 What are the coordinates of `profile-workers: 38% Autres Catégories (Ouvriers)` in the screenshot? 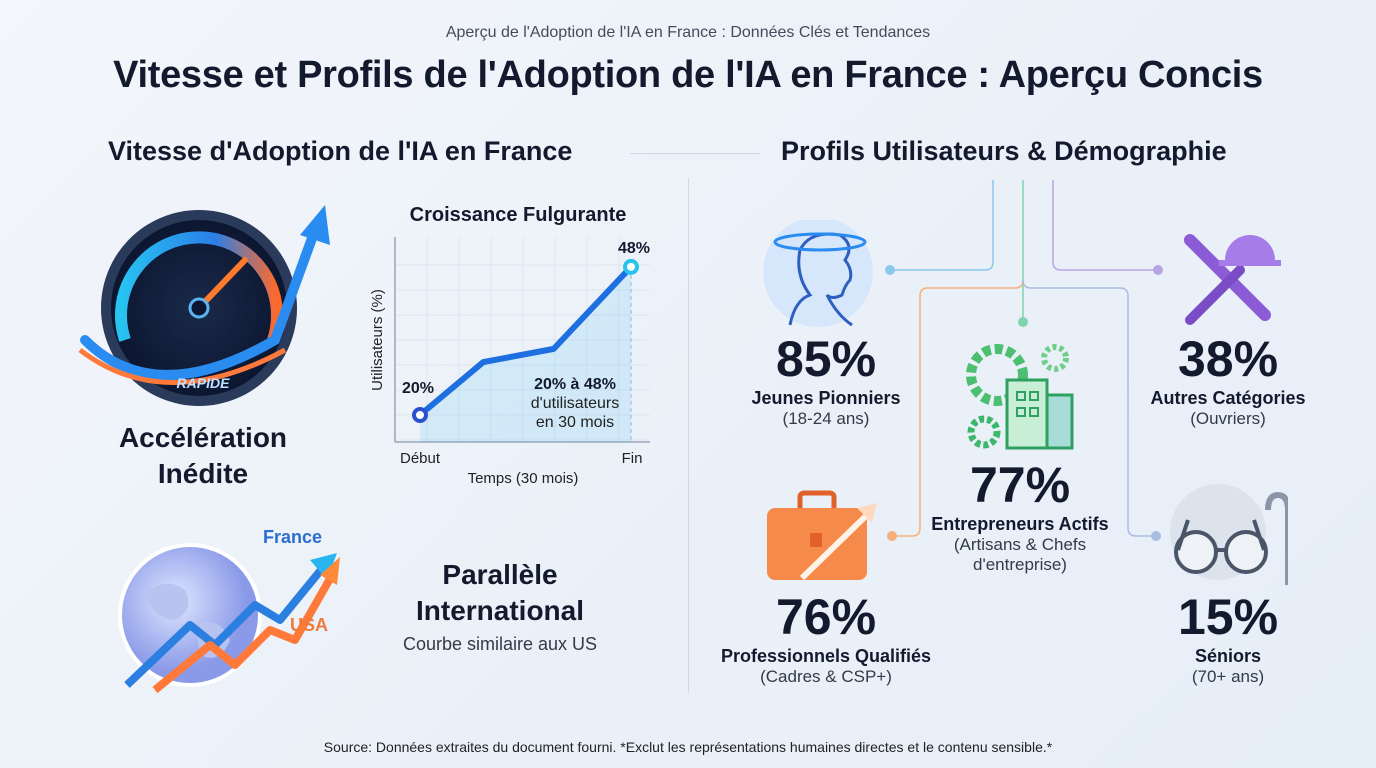 It's located at (1228, 379).